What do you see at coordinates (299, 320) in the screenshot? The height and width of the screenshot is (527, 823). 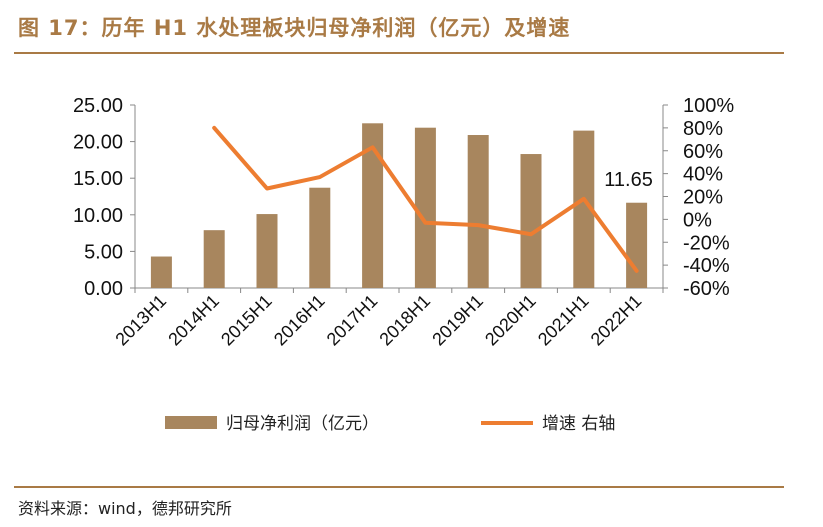 I see `x-tick-label: 2016H1` at bounding box center [299, 320].